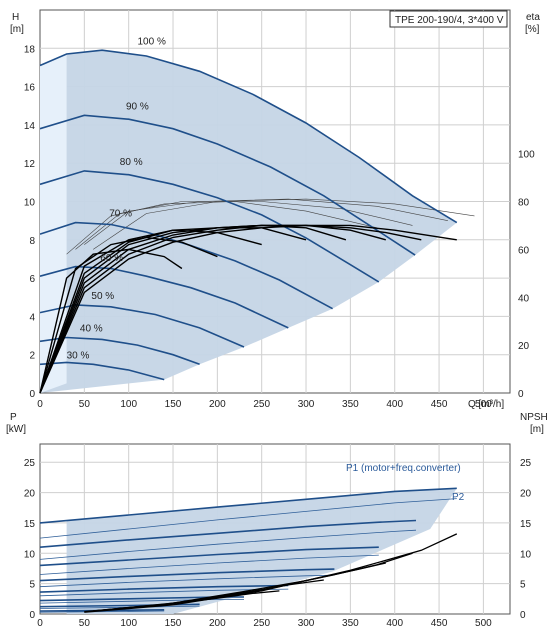 This screenshot has height=631, width=558. I want to click on head-tick-label: 8, so click(32, 241).